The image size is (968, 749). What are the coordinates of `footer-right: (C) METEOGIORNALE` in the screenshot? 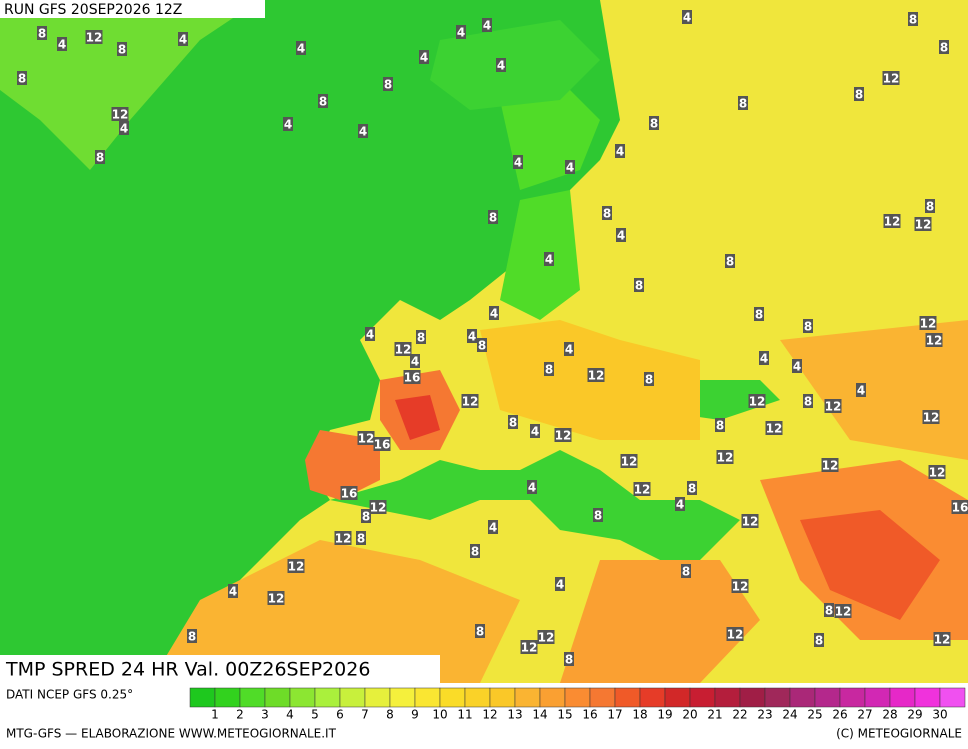 It's located at (899, 734).